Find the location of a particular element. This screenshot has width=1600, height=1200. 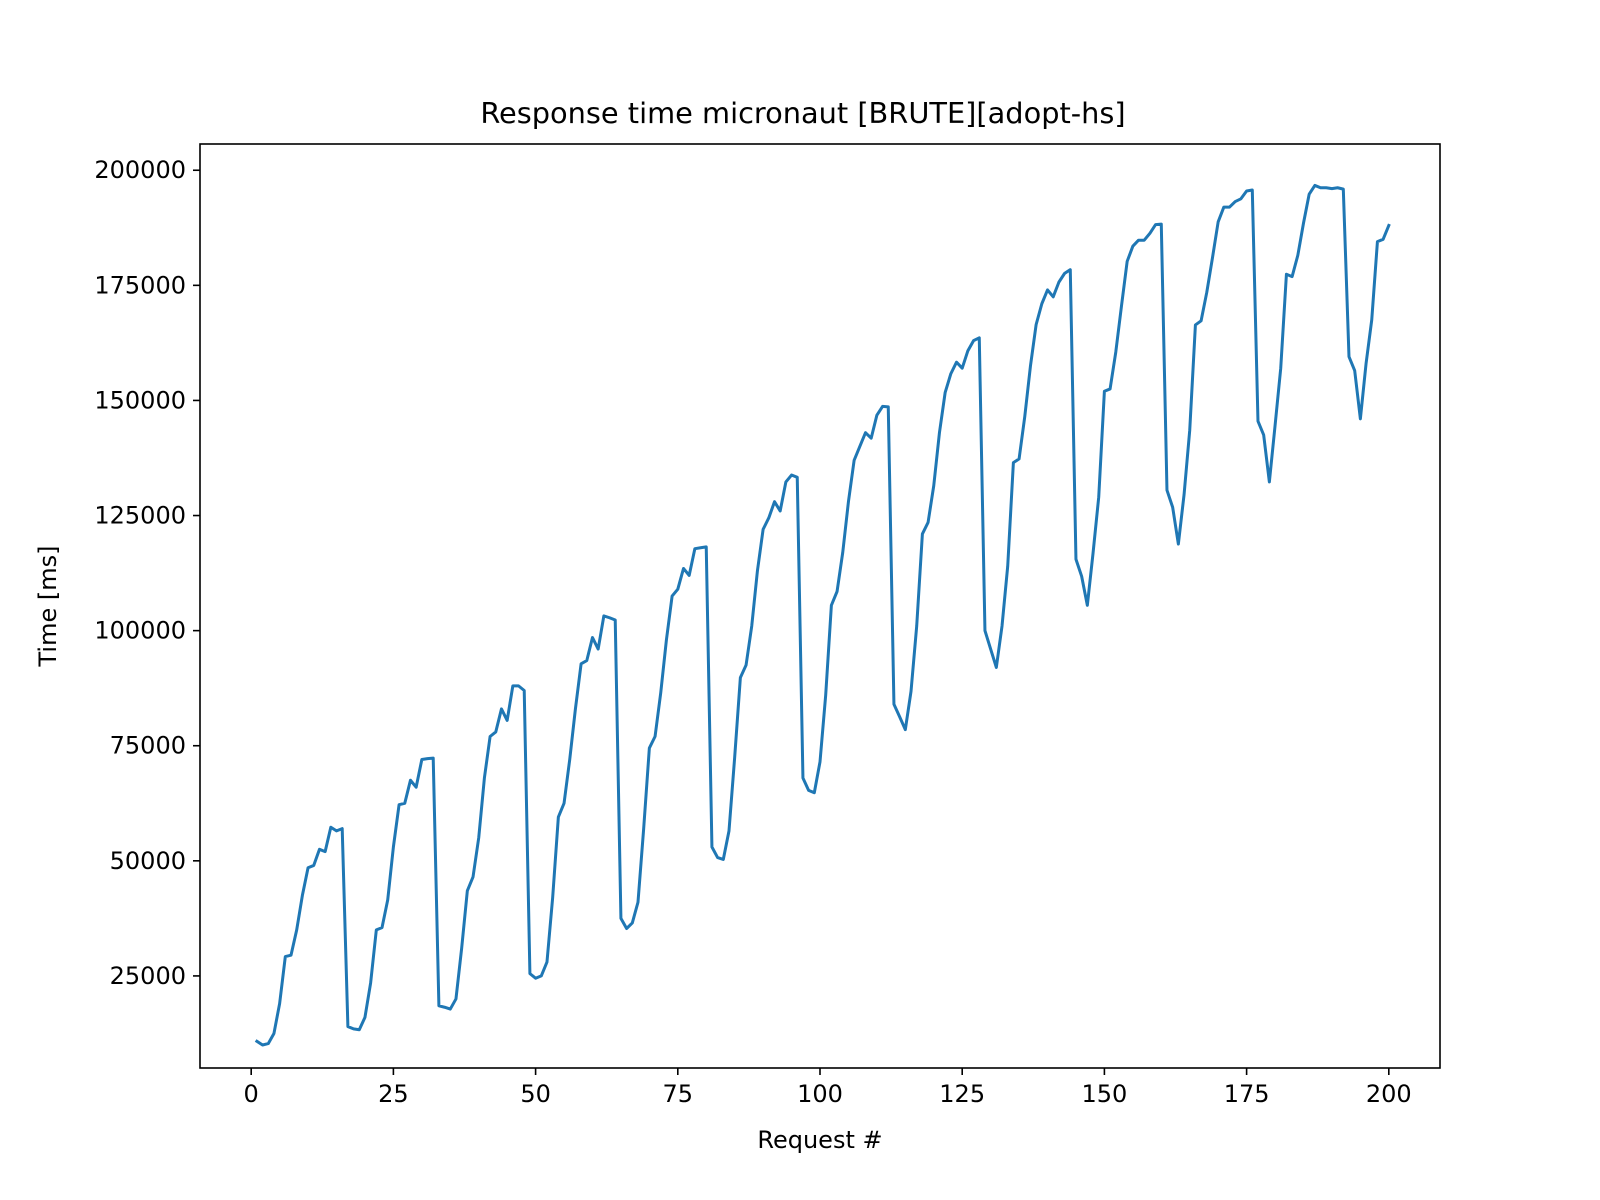

y-tick-label: 175000 is located at coordinates (140, 285).